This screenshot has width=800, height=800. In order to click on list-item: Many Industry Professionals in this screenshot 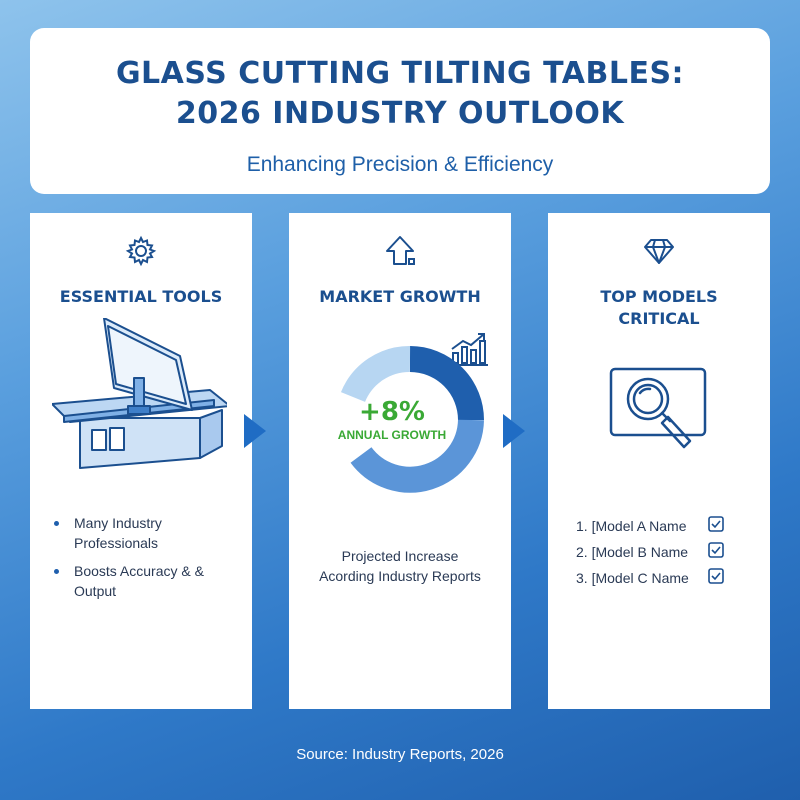, I will do `click(147, 533)`.